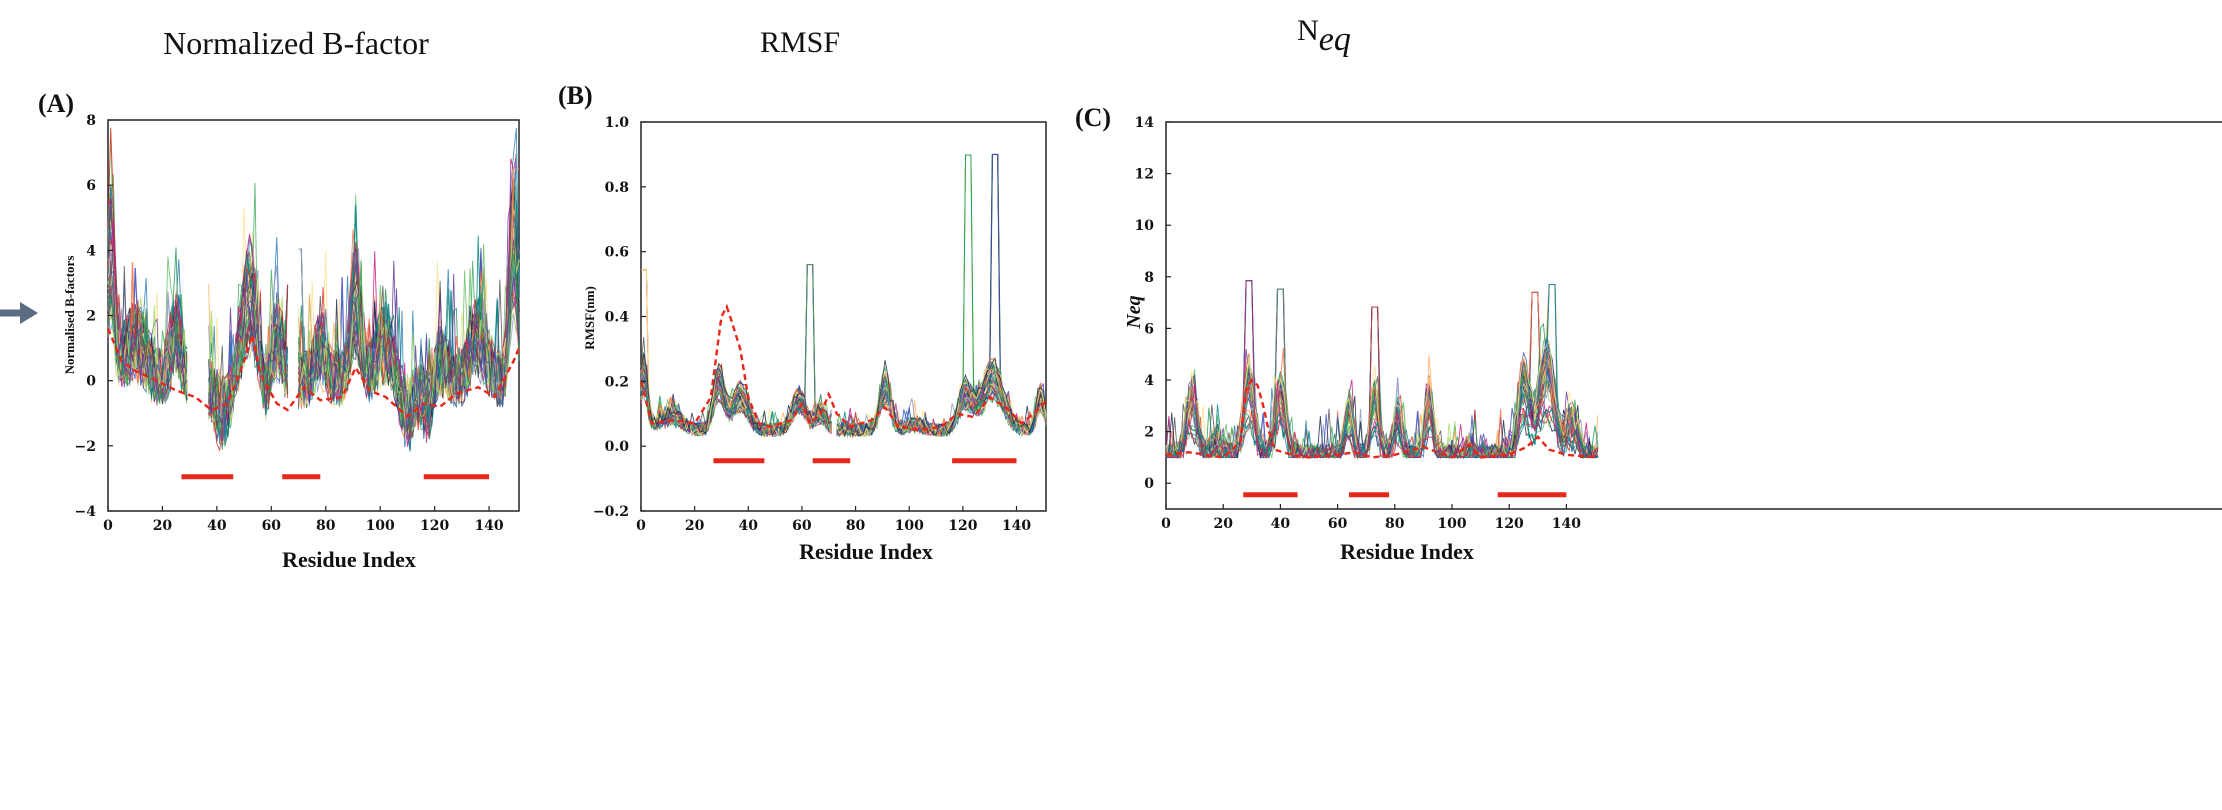  I want to click on panel-a-y-ticks: −4 −2 0 2 4 6 8, so click(94, 316).